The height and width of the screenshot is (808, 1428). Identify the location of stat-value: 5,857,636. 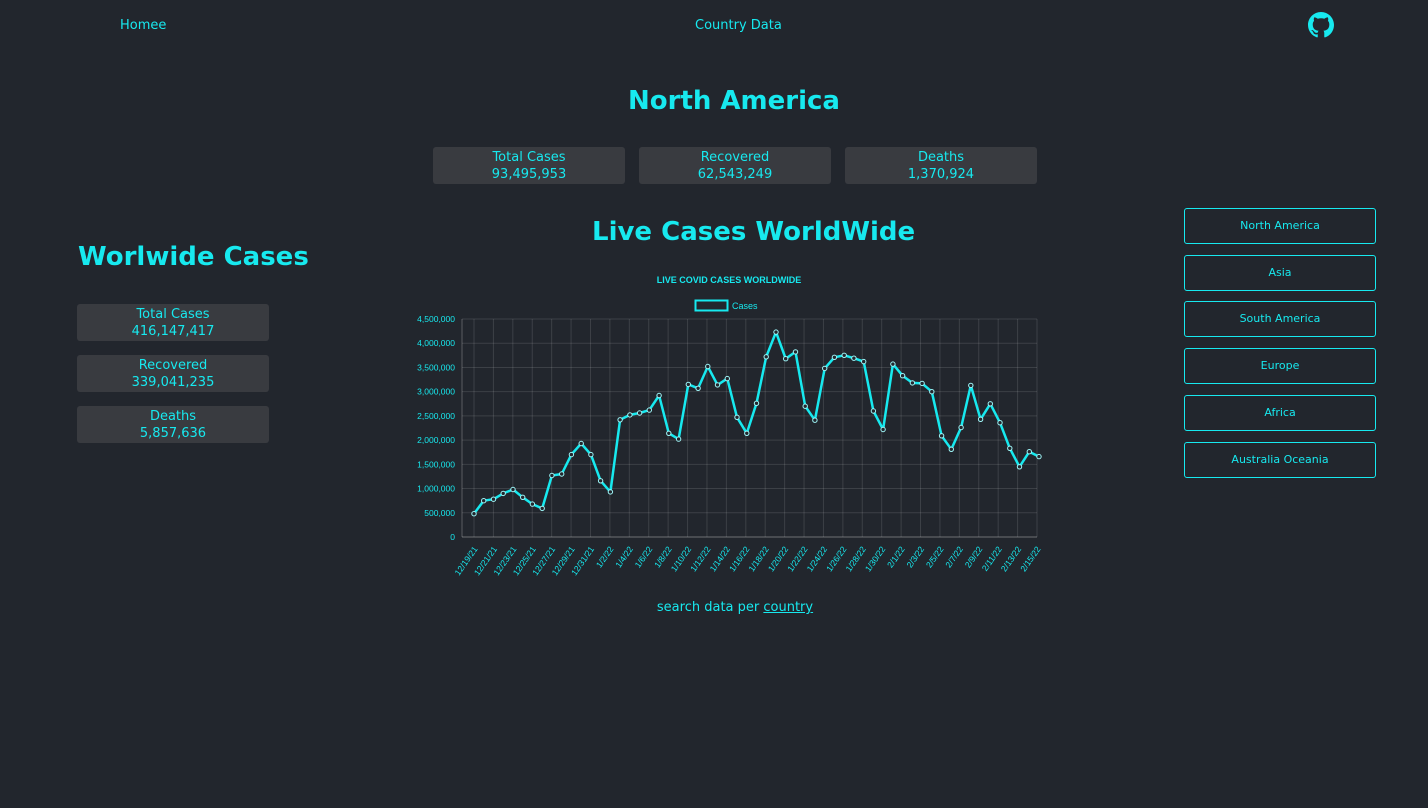
(173, 433).